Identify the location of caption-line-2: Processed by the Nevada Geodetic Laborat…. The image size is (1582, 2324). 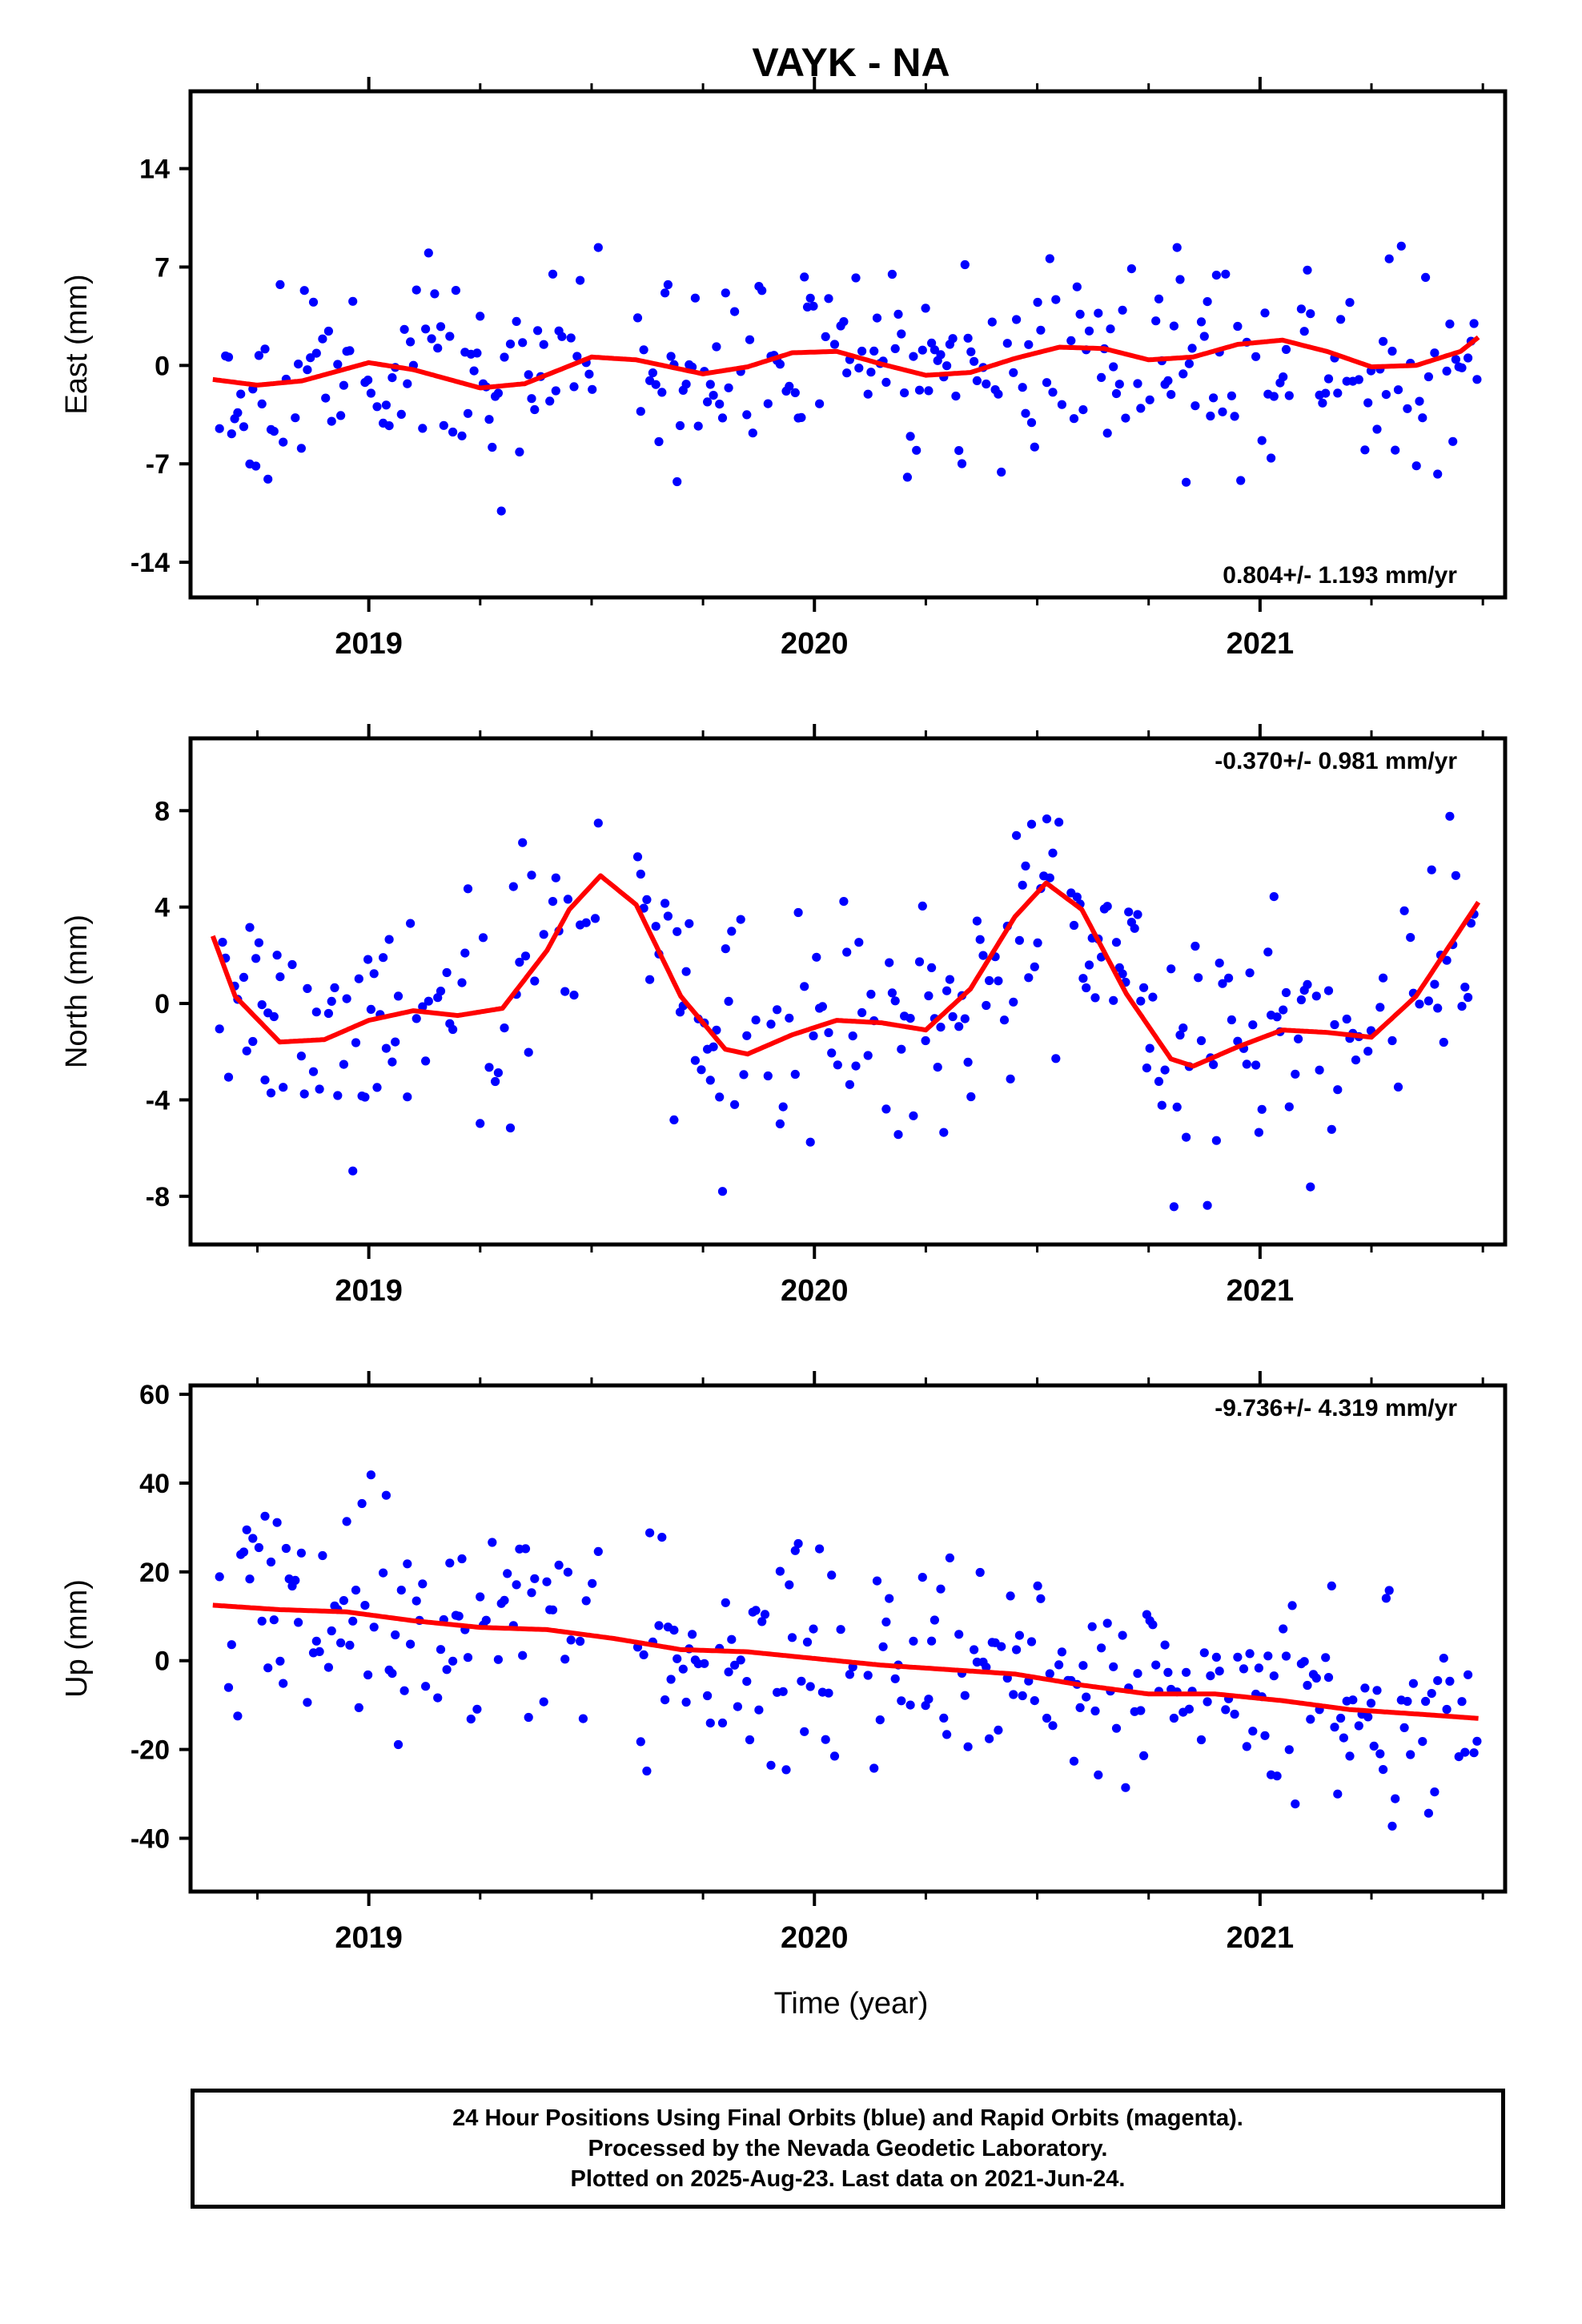
(848, 2148).